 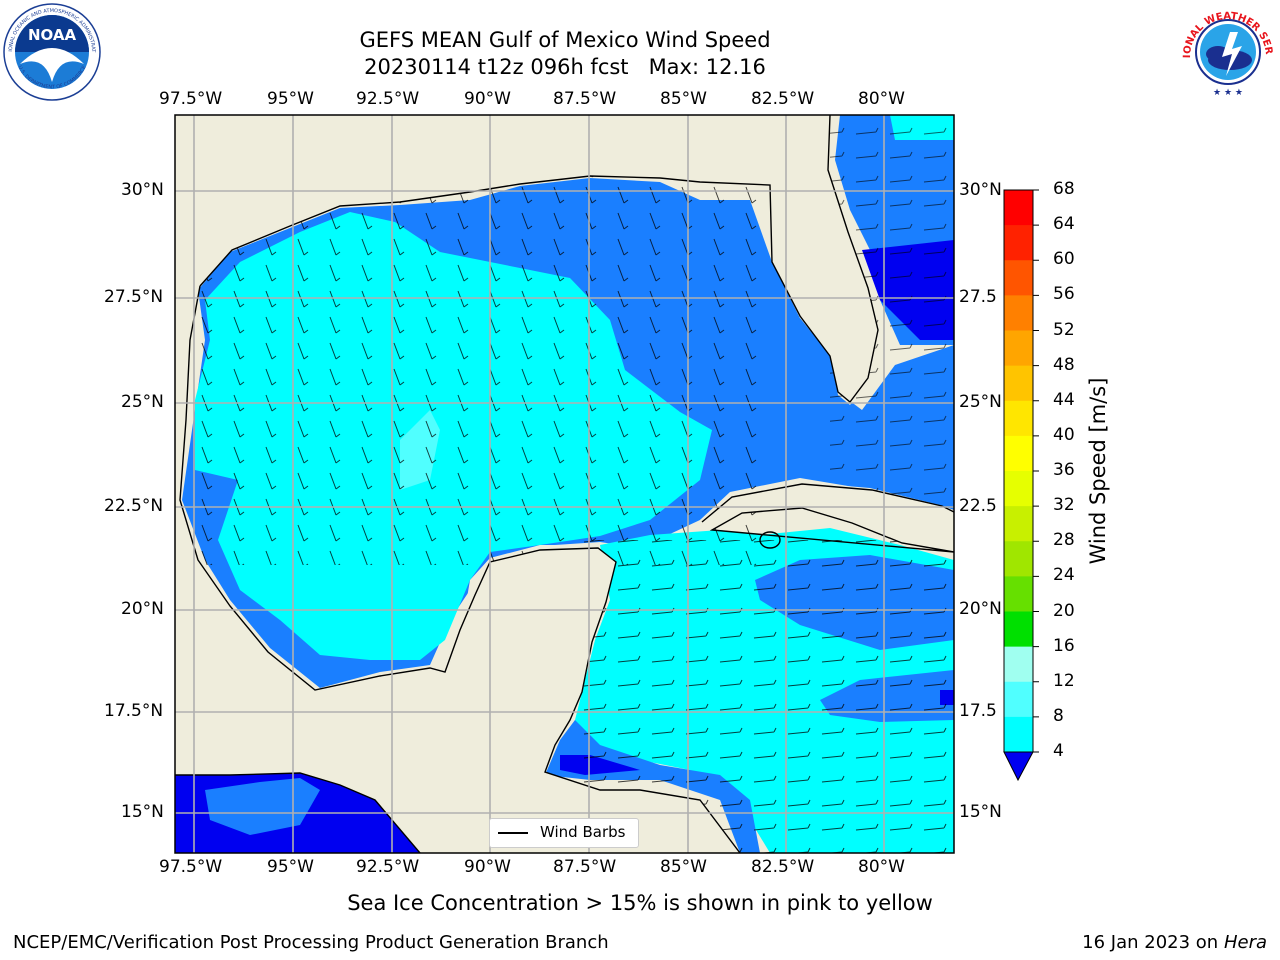 I want to click on lat-label-right-15: 15°N, so click(x=980, y=812).